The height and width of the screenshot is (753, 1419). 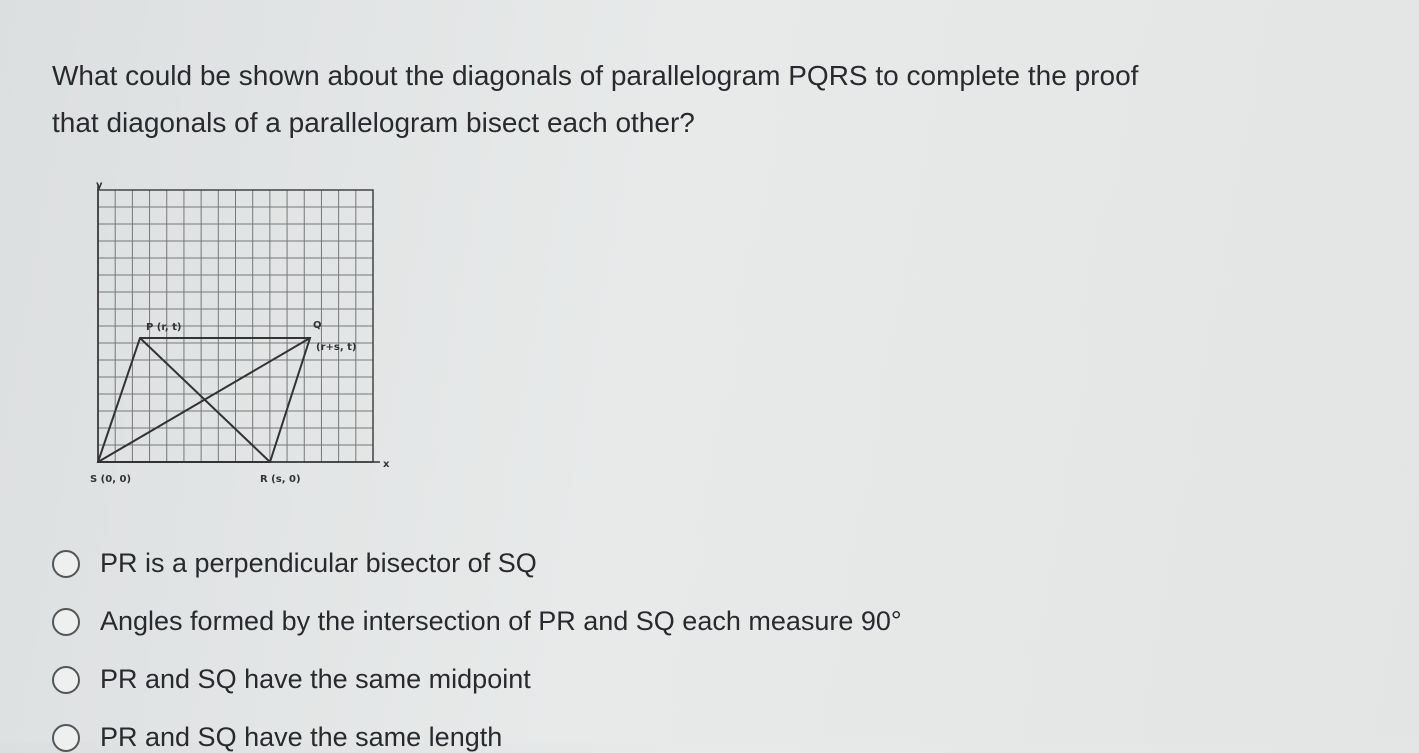 I want to click on point-s-label: S (0, 0), so click(x=110, y=479).